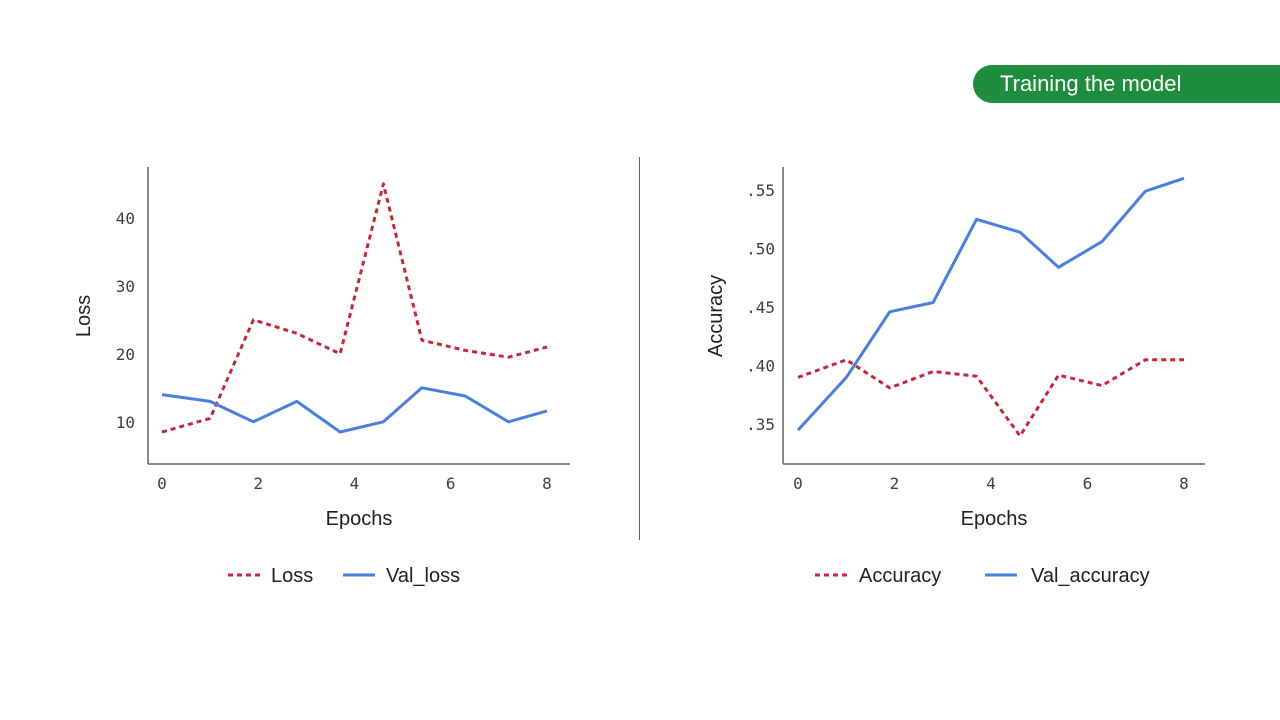 Image resolution: width=1280 pixels, height=720 pixels. Describe the element at coordinates (451, 483) in the screenshot. I see `loss-x-tick-label: 6` at that location.